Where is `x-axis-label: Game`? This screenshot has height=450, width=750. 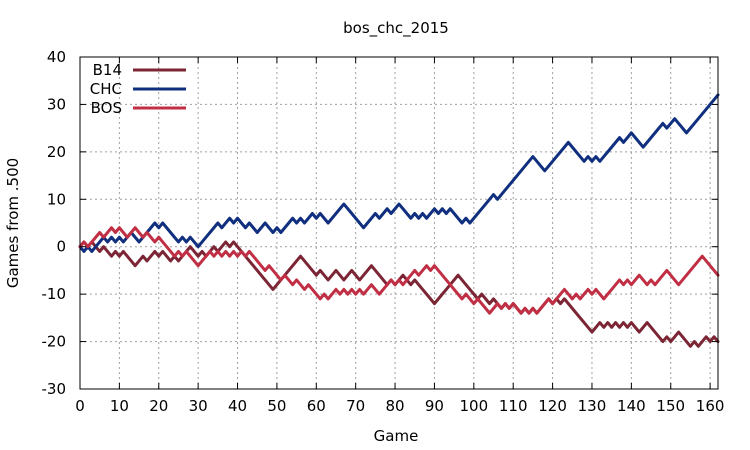
x-axis-label: Game is located at coordinates (396, 436).